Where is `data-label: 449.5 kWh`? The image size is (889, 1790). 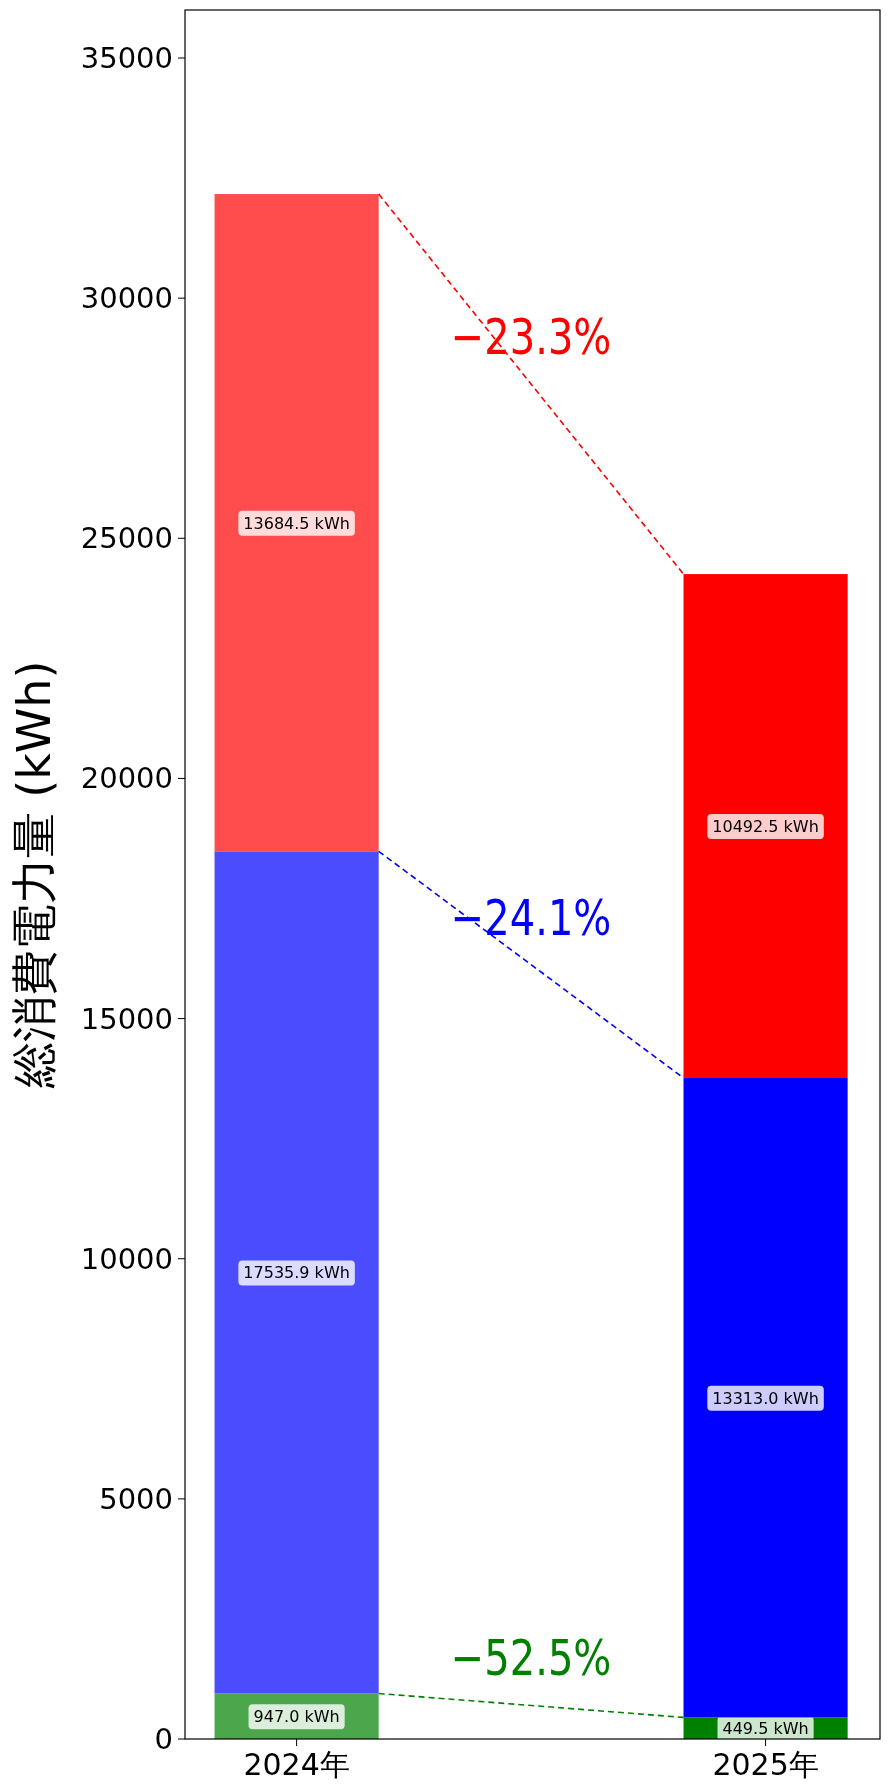 data-label: 449.5 kWh is located at coordinates (765, 1729).